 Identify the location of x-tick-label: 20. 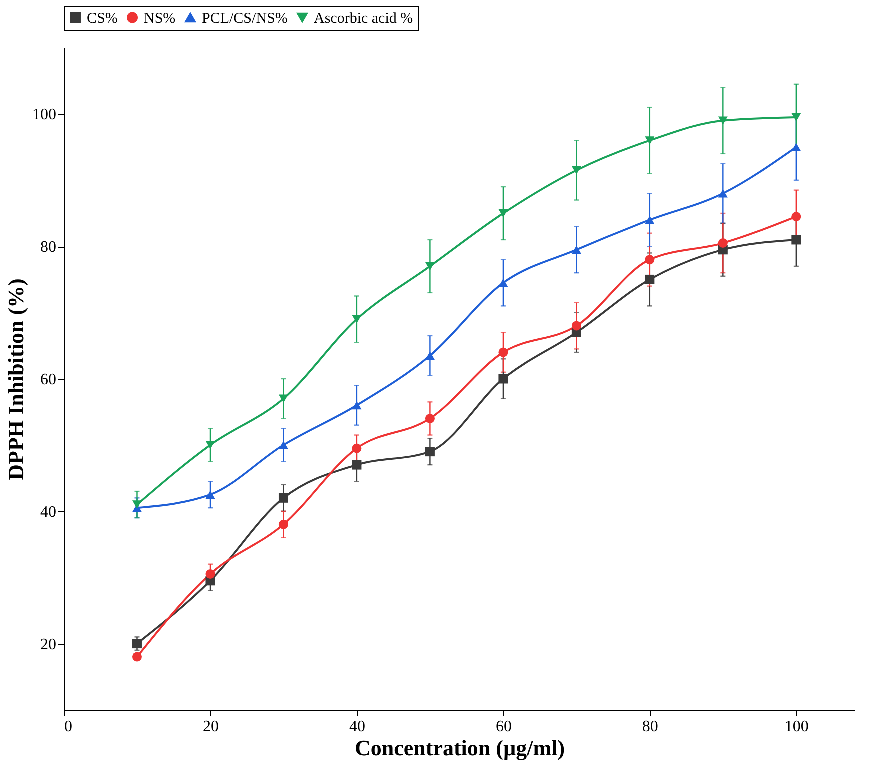
(210, 727).